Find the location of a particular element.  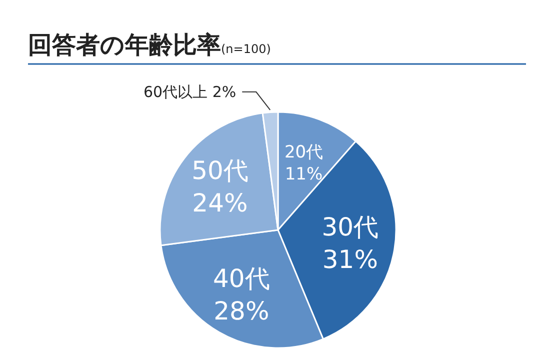

slice-label: 20代 is located at coordinates (304, 152).